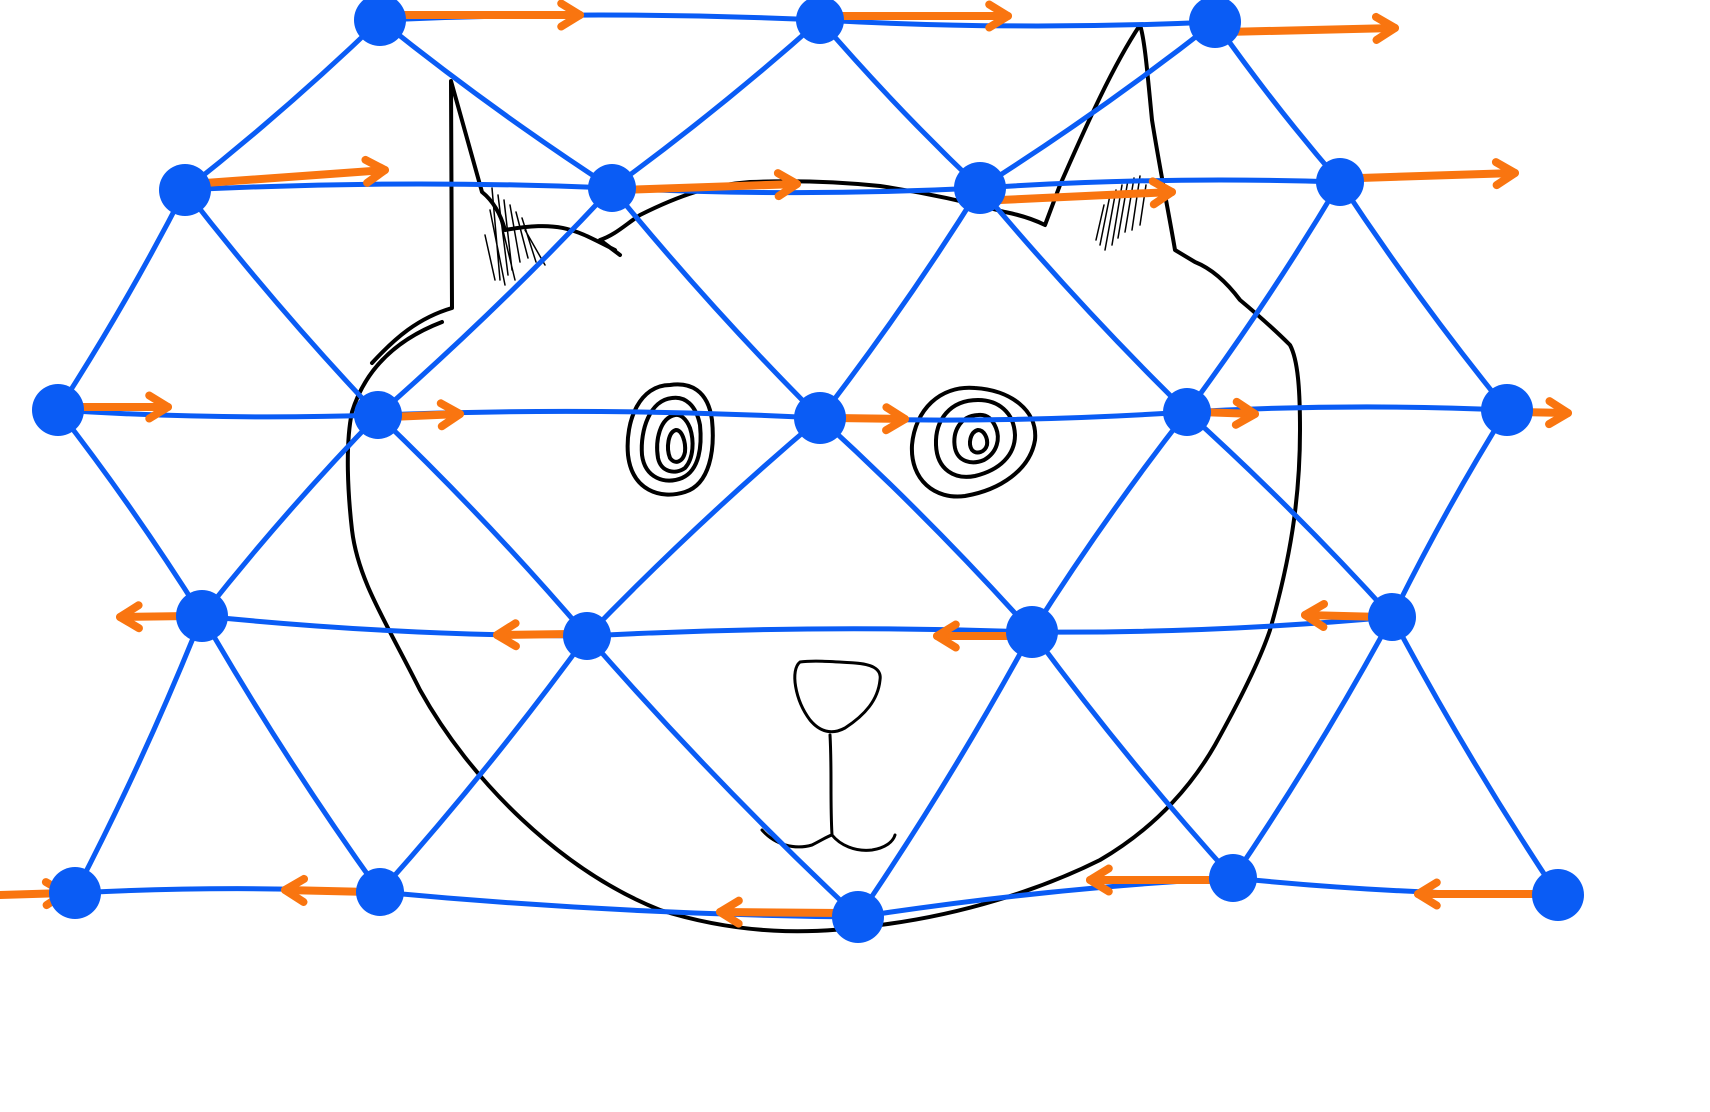  Describe the element at coordinates (1121, 213) in the screenshot. I see `right-ear-fur` at that location.